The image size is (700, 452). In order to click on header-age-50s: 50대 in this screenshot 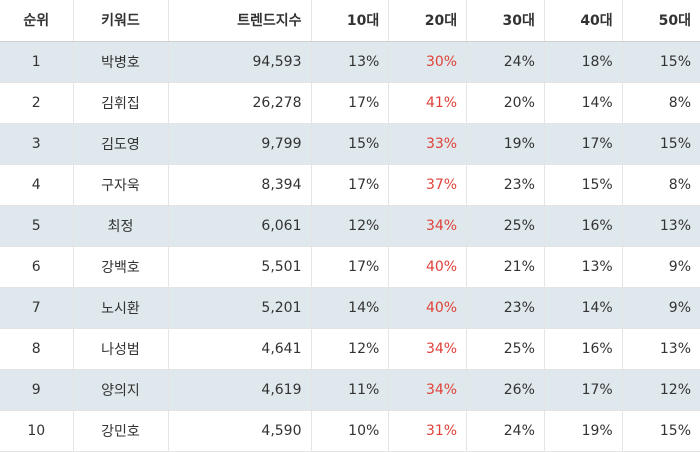, I will do `click(661, 21)`.